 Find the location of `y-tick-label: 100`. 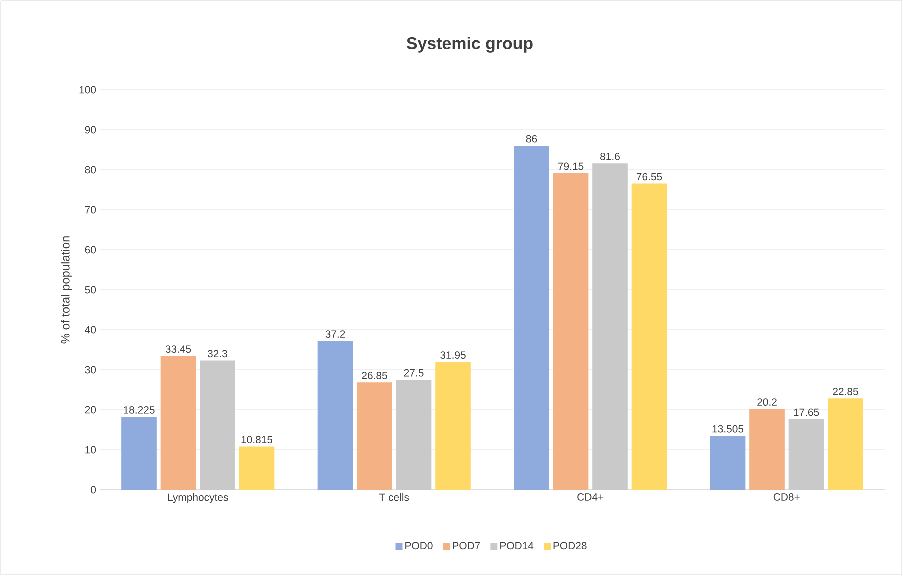

y-tick-label: 100 is located at coordinates (88, 90).